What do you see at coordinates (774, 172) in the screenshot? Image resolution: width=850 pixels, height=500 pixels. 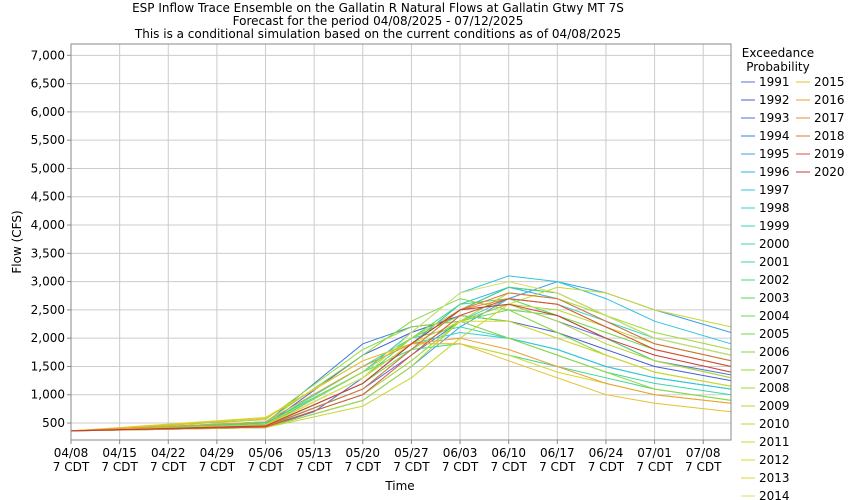 I see `legend-label: 1996` at bounding box center [774, 172].